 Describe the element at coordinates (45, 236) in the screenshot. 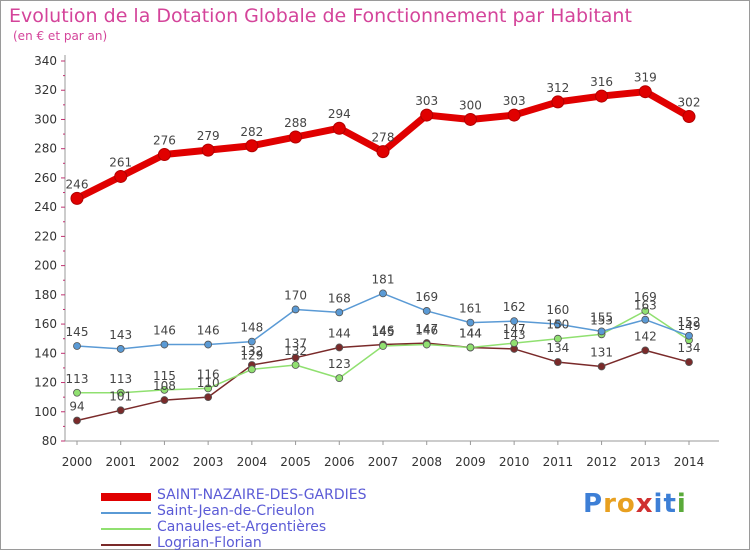

I see `y-tick-label: 220` at that location.